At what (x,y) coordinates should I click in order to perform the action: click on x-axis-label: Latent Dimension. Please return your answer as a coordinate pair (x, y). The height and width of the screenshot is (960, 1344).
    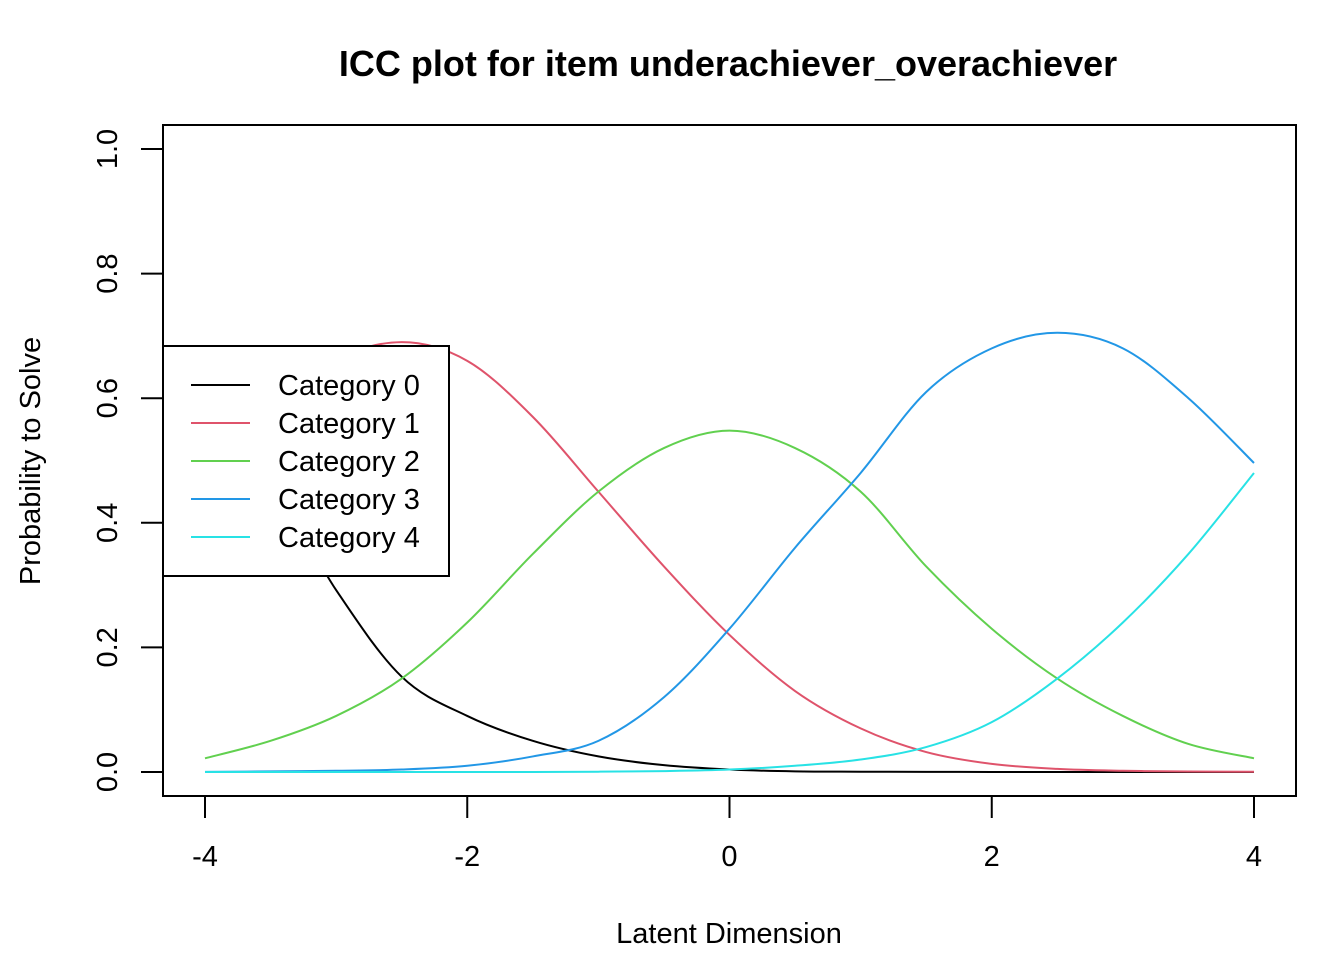
    Looking at the image, I should click on (729, 934).